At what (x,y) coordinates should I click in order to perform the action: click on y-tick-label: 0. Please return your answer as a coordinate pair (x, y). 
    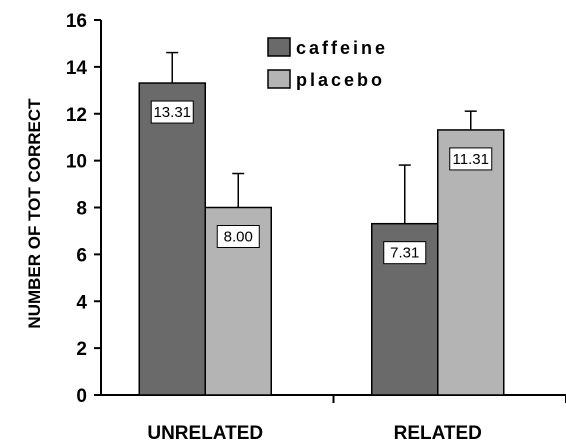
    Looking at the image, I should click on (81, 396).